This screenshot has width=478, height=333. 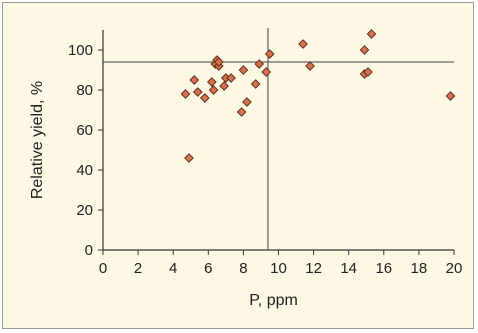 I want to click on x-tick-label: 2, so click(x=138, y=268).